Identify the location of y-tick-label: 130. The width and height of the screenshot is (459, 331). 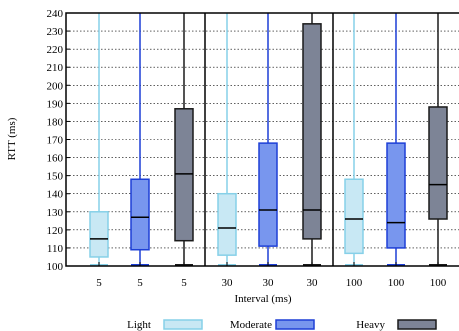
(55, 213).